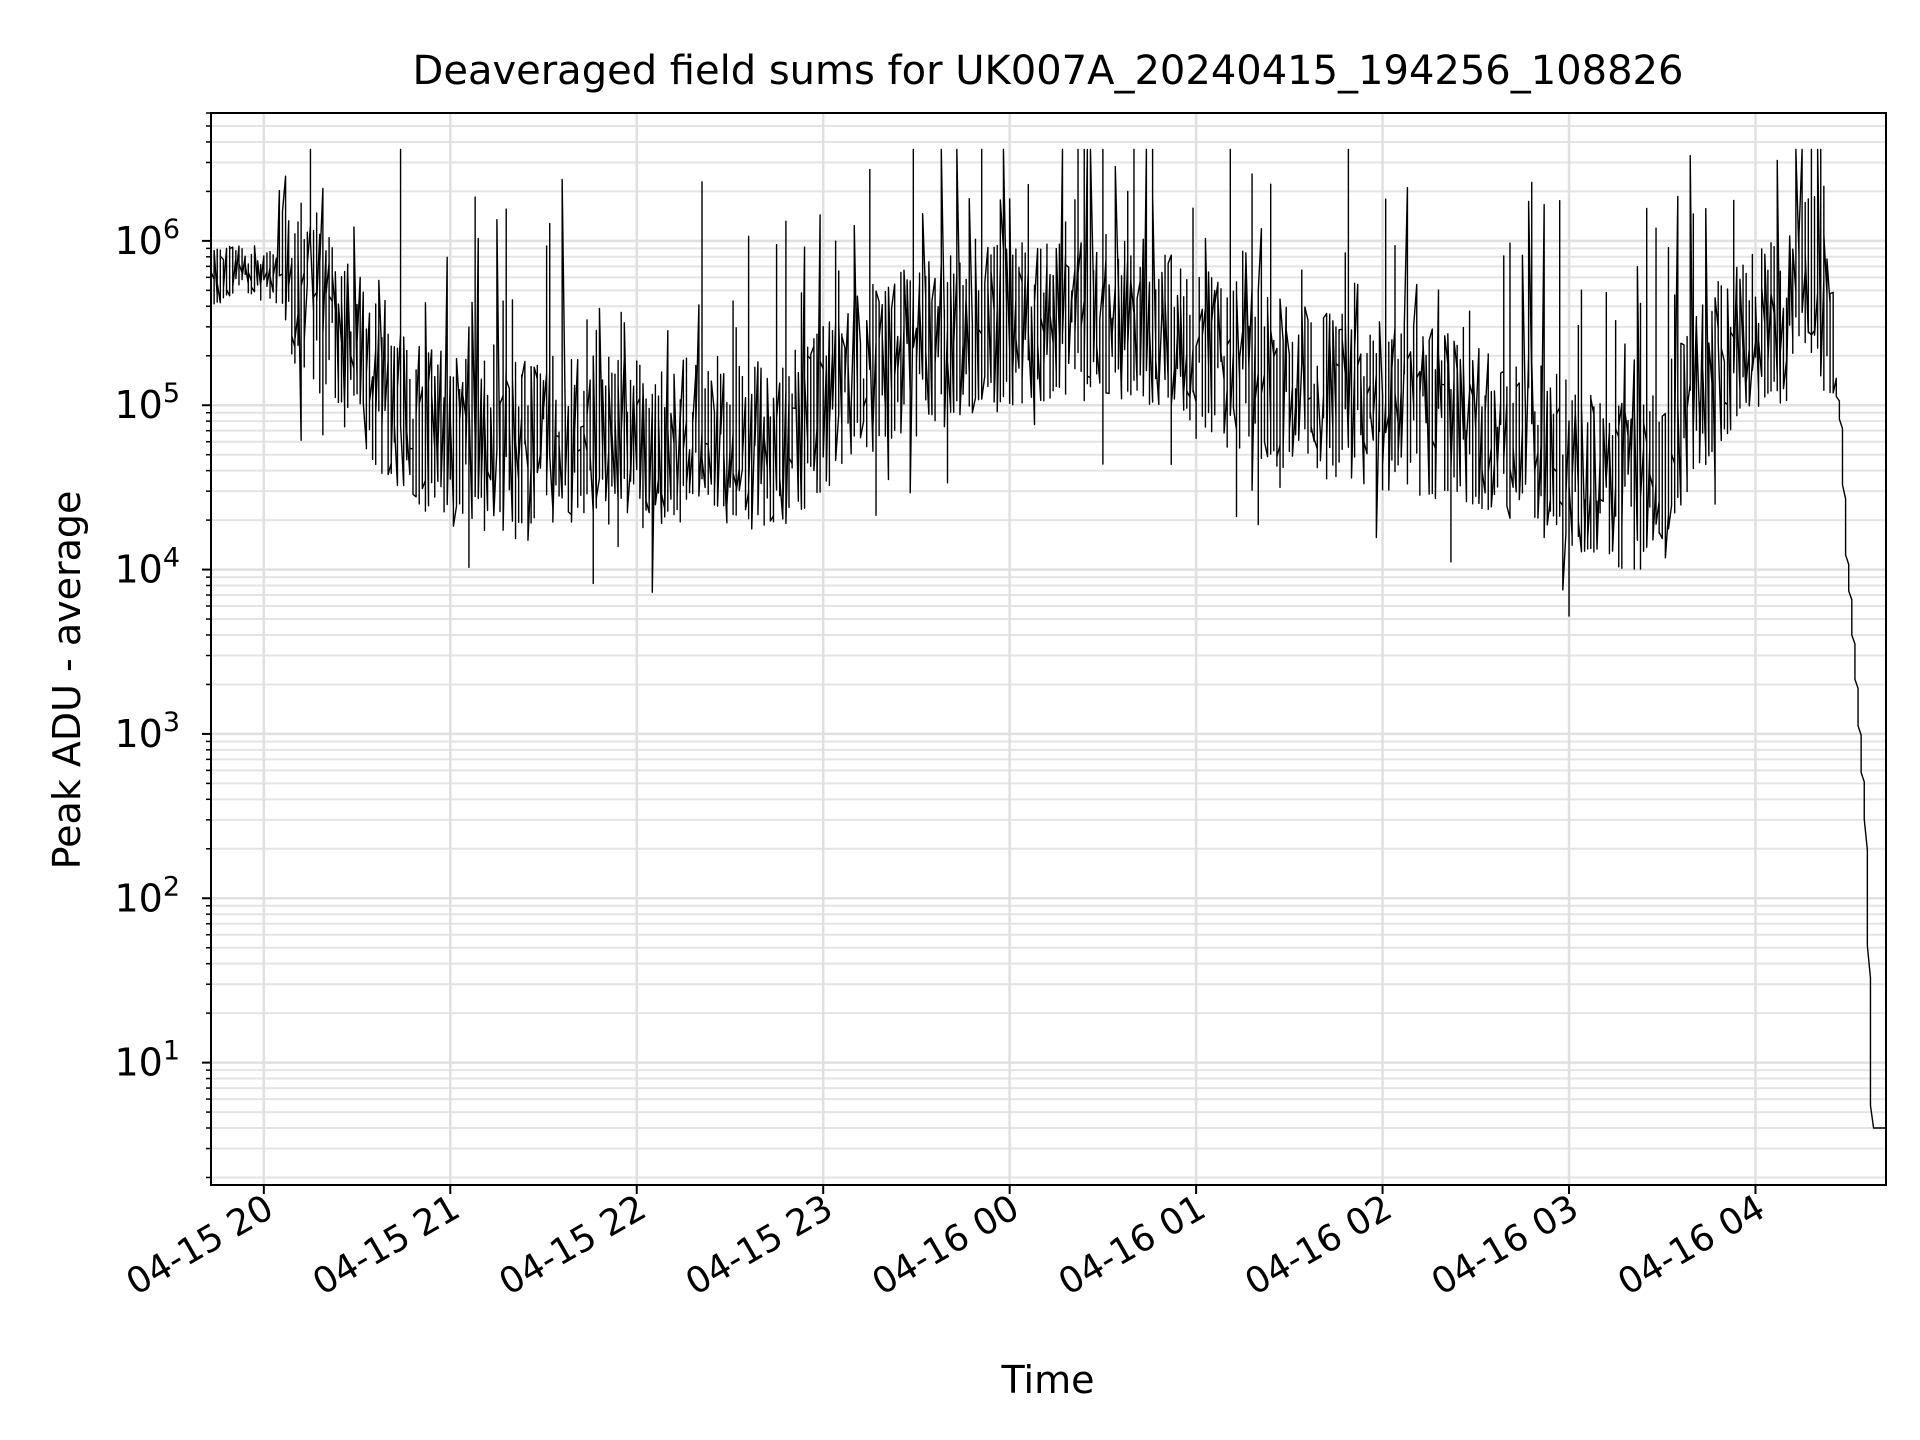 This screenshot has height=1440, width=1920. What do you see at coordinates (147, 1060) in the screenshot?
I see `y-tick-label: 101` at bounding box center [147, 1060].